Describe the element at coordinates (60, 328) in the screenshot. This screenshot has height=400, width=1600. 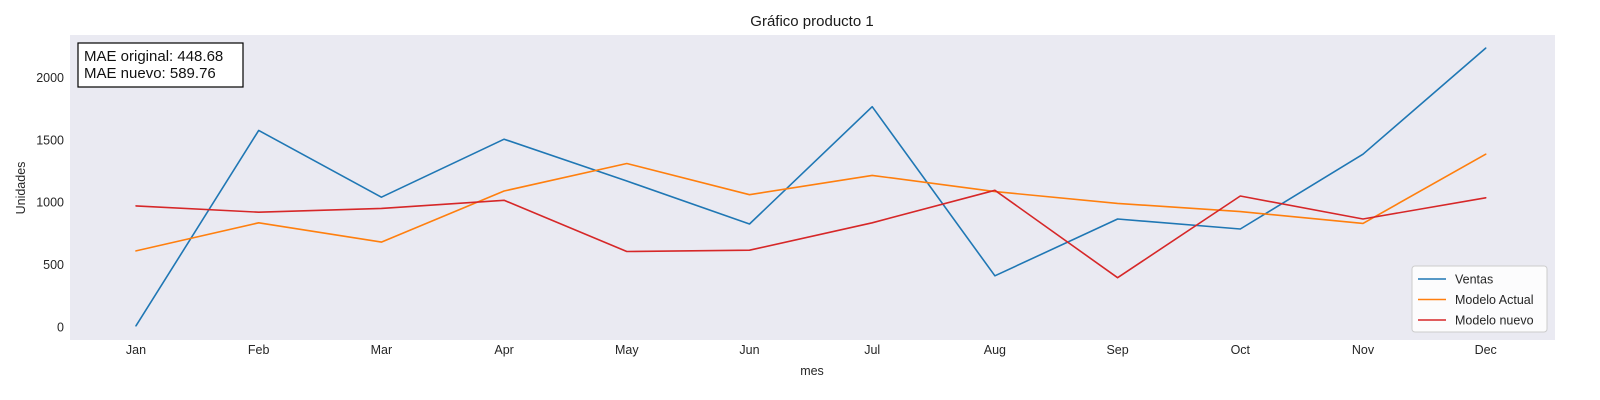
I see `y-tick-label-0: 0` at that location.